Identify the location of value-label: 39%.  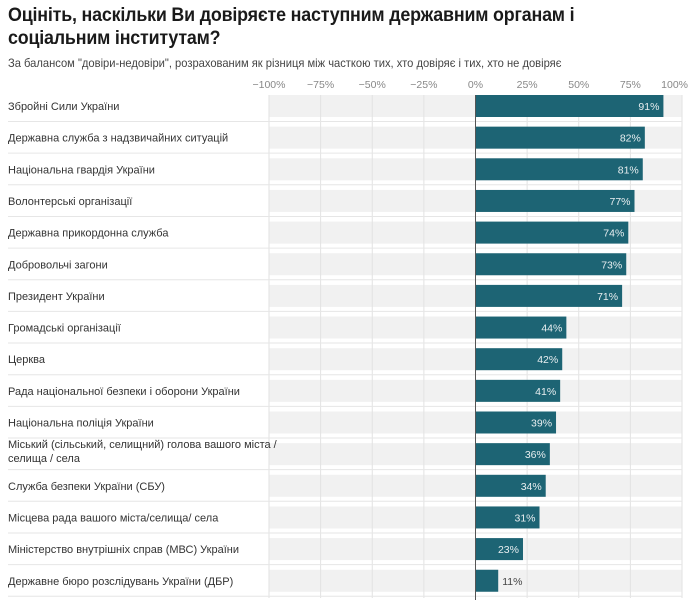
(541, 424).